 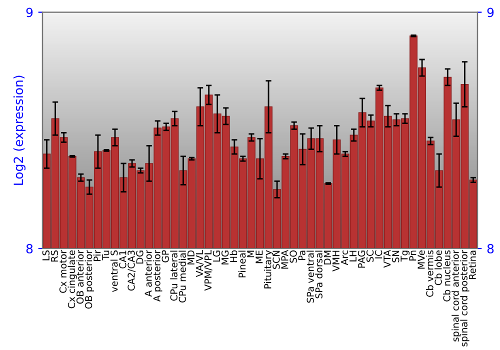 I want to click on x-tick-label: Cb vermis, so click(x=430, y=273).